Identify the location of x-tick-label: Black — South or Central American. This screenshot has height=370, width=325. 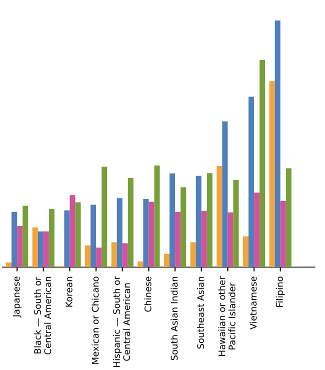
(43, 315).